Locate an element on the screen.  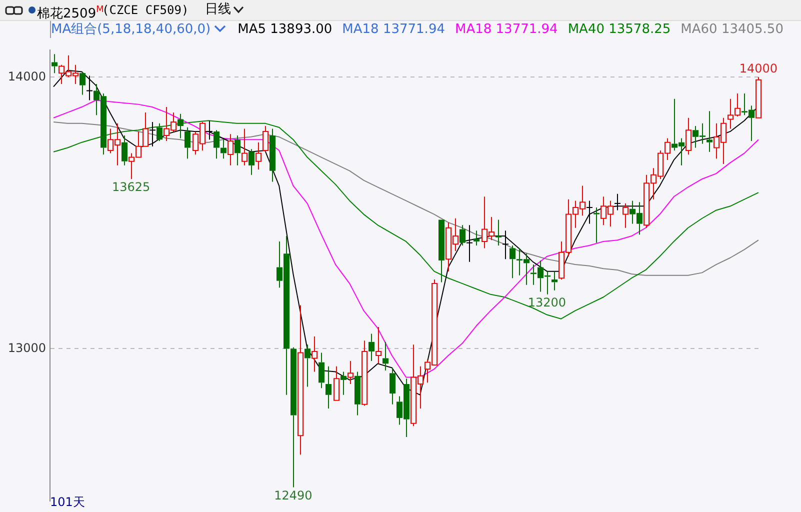
text: MA5 13893.00 is located at coordinates (285, 29).